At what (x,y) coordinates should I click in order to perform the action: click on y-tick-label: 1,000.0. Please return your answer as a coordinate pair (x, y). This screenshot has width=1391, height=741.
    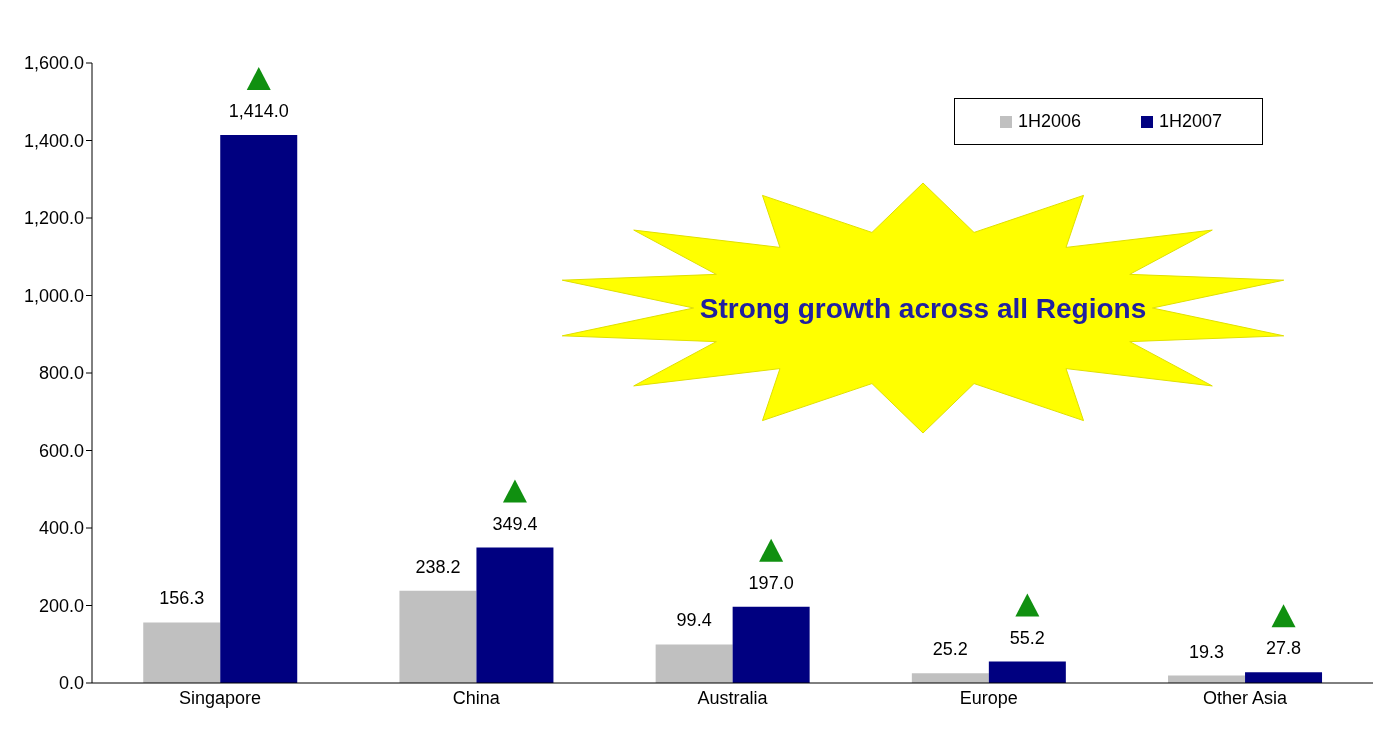
    Looking at the image, I should click on (53, 295).